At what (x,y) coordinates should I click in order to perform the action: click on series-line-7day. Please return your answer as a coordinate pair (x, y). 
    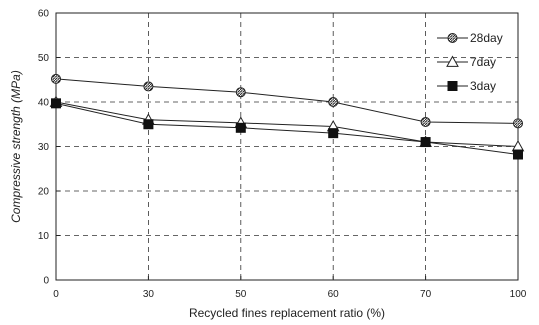
    Looking at the image, I should click on (287, 124).